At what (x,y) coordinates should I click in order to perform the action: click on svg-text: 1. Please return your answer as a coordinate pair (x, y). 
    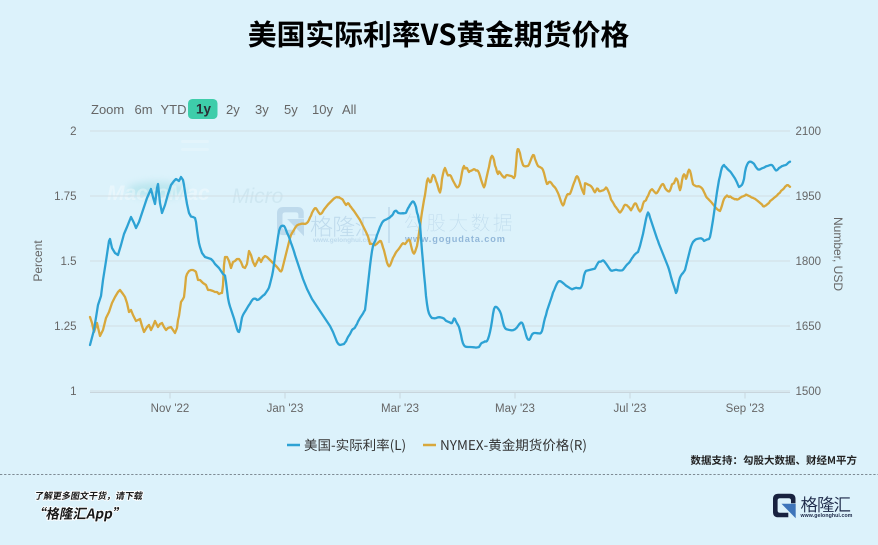
    Looking at the image, I should click on (73, 392).